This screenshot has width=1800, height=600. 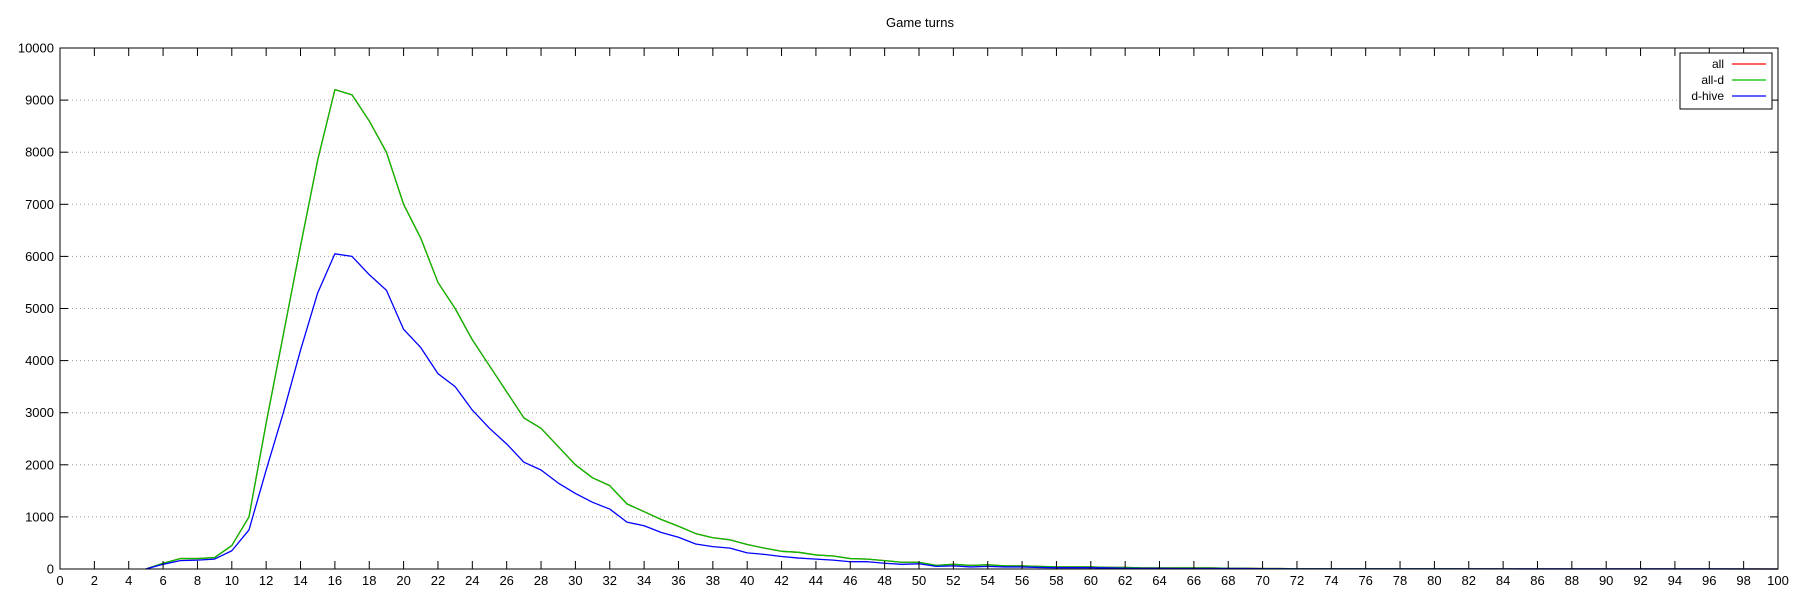 What do you see at coordinates (39, 412) in the screenshot?
I see `y-tick-label: 3000` at bounding box center [39, 412].